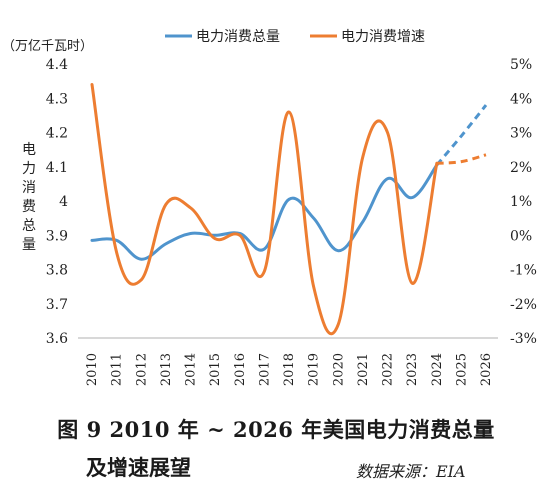 This screenshot has height=494, width=552. I want to click on y-axis-right-ticks: -3% -2% -1% 0% 1% 2% 3% 4% 5%, so click(523, 202).